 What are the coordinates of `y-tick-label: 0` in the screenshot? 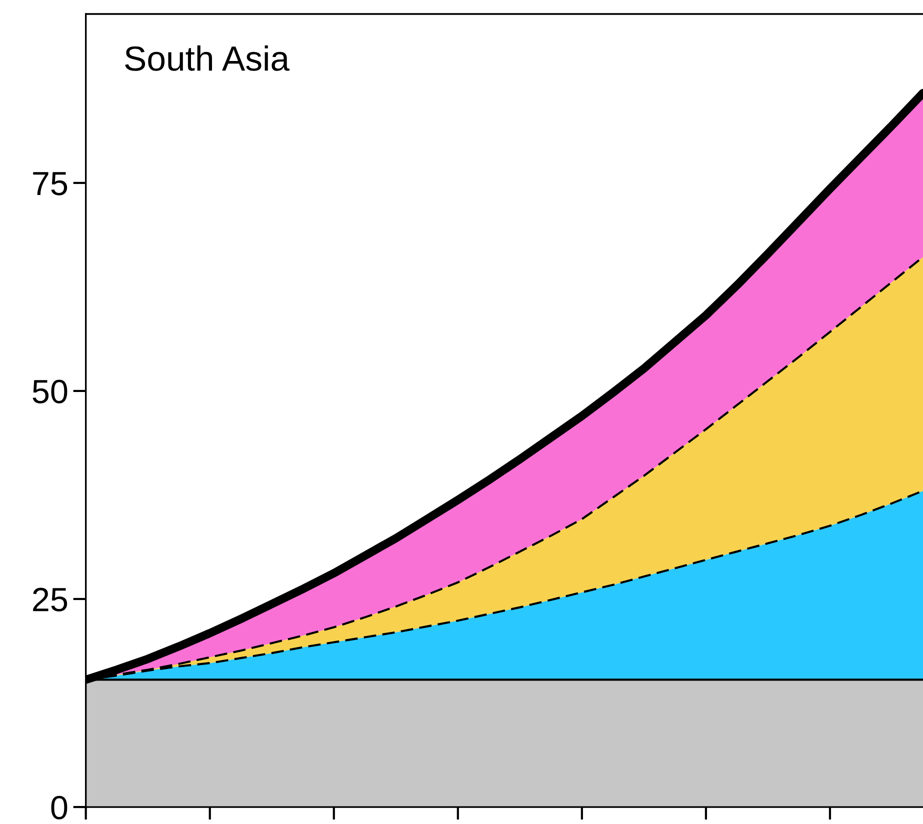 It's located at (59, 808).